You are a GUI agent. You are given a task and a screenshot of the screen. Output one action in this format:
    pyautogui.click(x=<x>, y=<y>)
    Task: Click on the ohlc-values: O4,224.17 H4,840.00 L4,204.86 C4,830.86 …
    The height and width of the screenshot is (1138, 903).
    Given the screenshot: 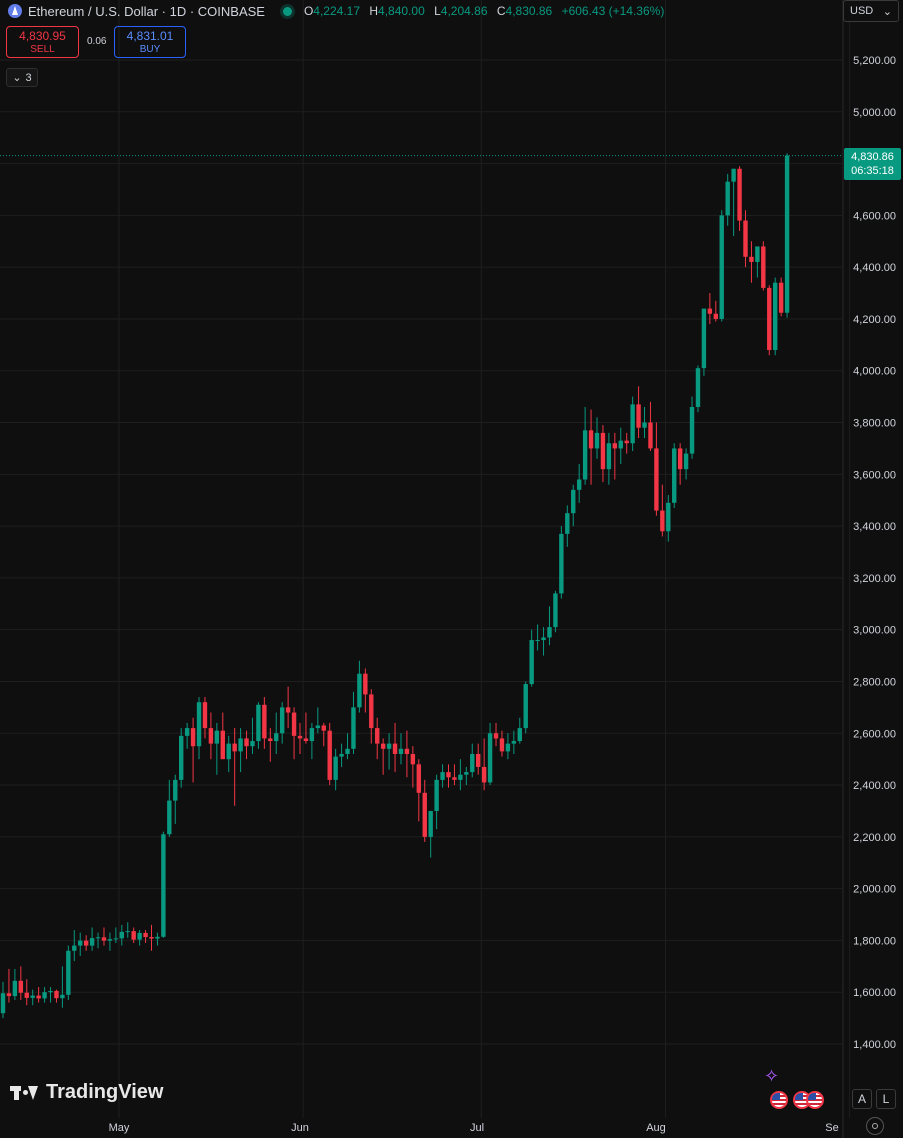 What is the action you would take?
    pyautogui.click(x=484, y=11)
    